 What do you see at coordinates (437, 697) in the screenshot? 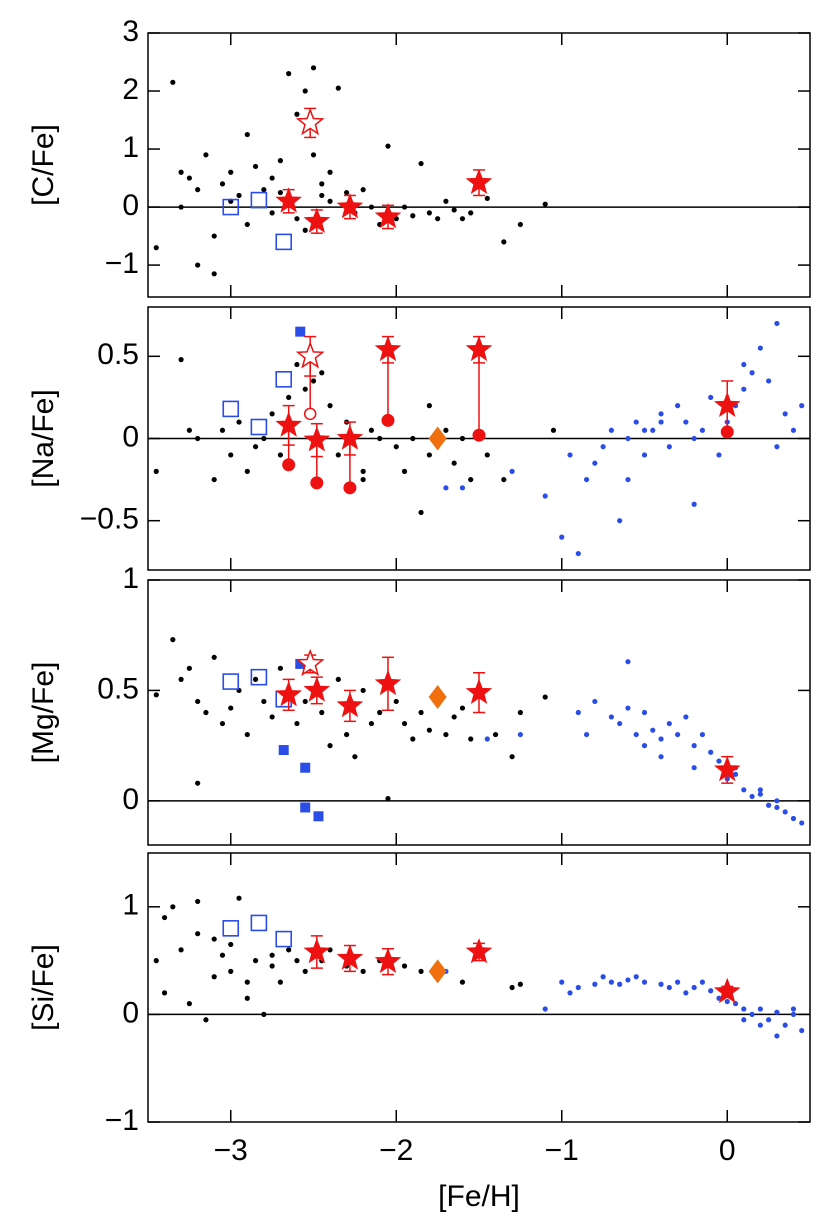
I see `diamond` at bounding box center [437, 697].